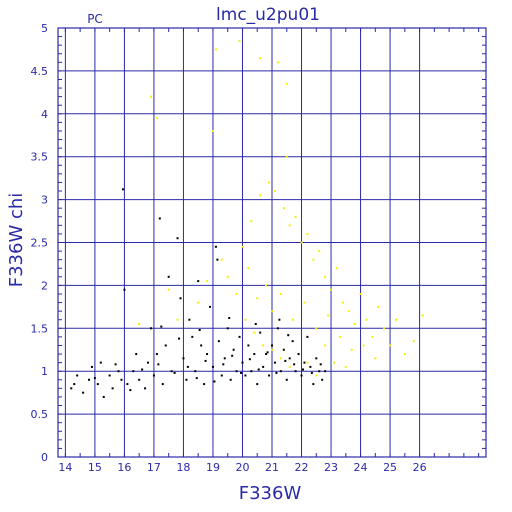 The height and width of the screenshot is (512, 512). I want to click on x-tick-label: 17, so click(154, 467).